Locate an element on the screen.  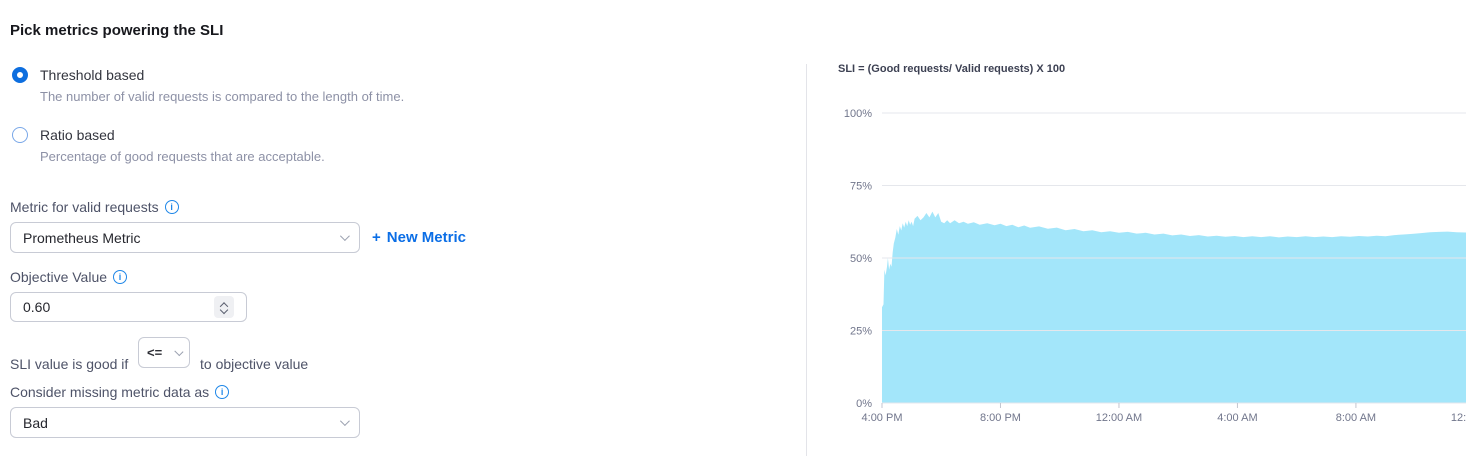
y-tick-label: 75% is located at coordinates (861, 187).